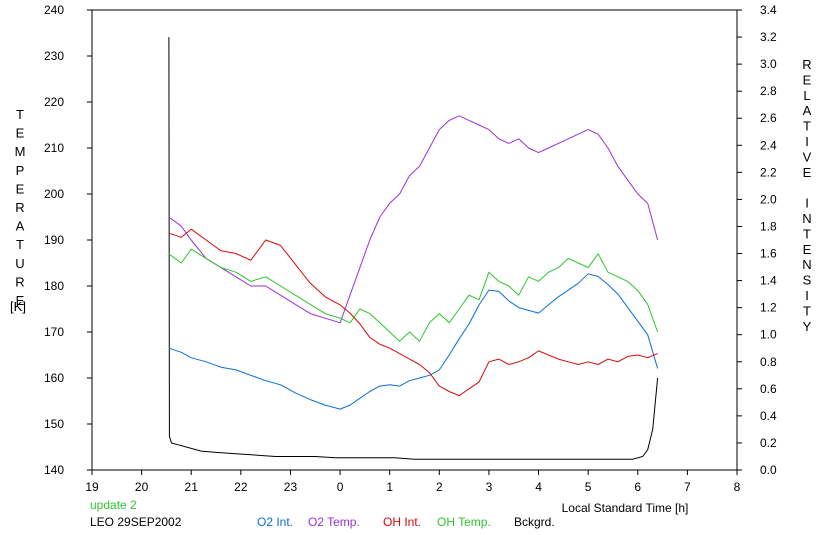  What do you see at coordinates (68, 240) in the screenshot?
I see `y-left-axis-ticks: 140 150 160 170 180 190 200 210 220 230 240` at bounding box center [68, 240].